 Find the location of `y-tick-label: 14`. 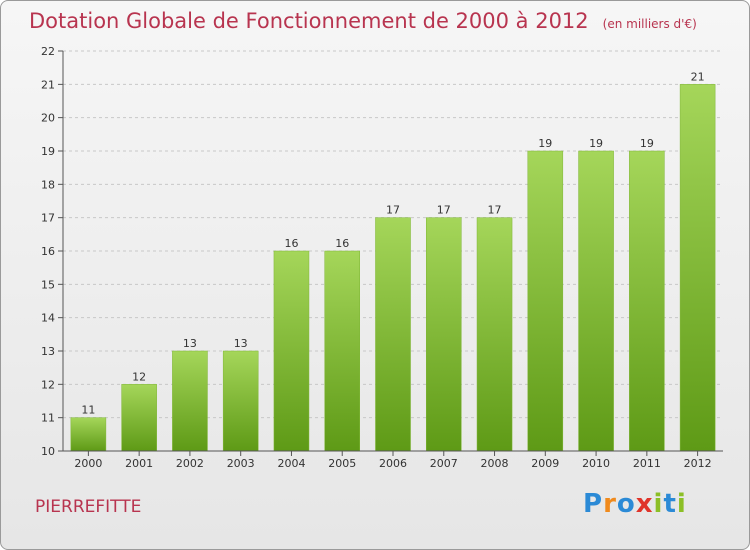

y-tick-label: 14 is located at coordinates (48, 318).